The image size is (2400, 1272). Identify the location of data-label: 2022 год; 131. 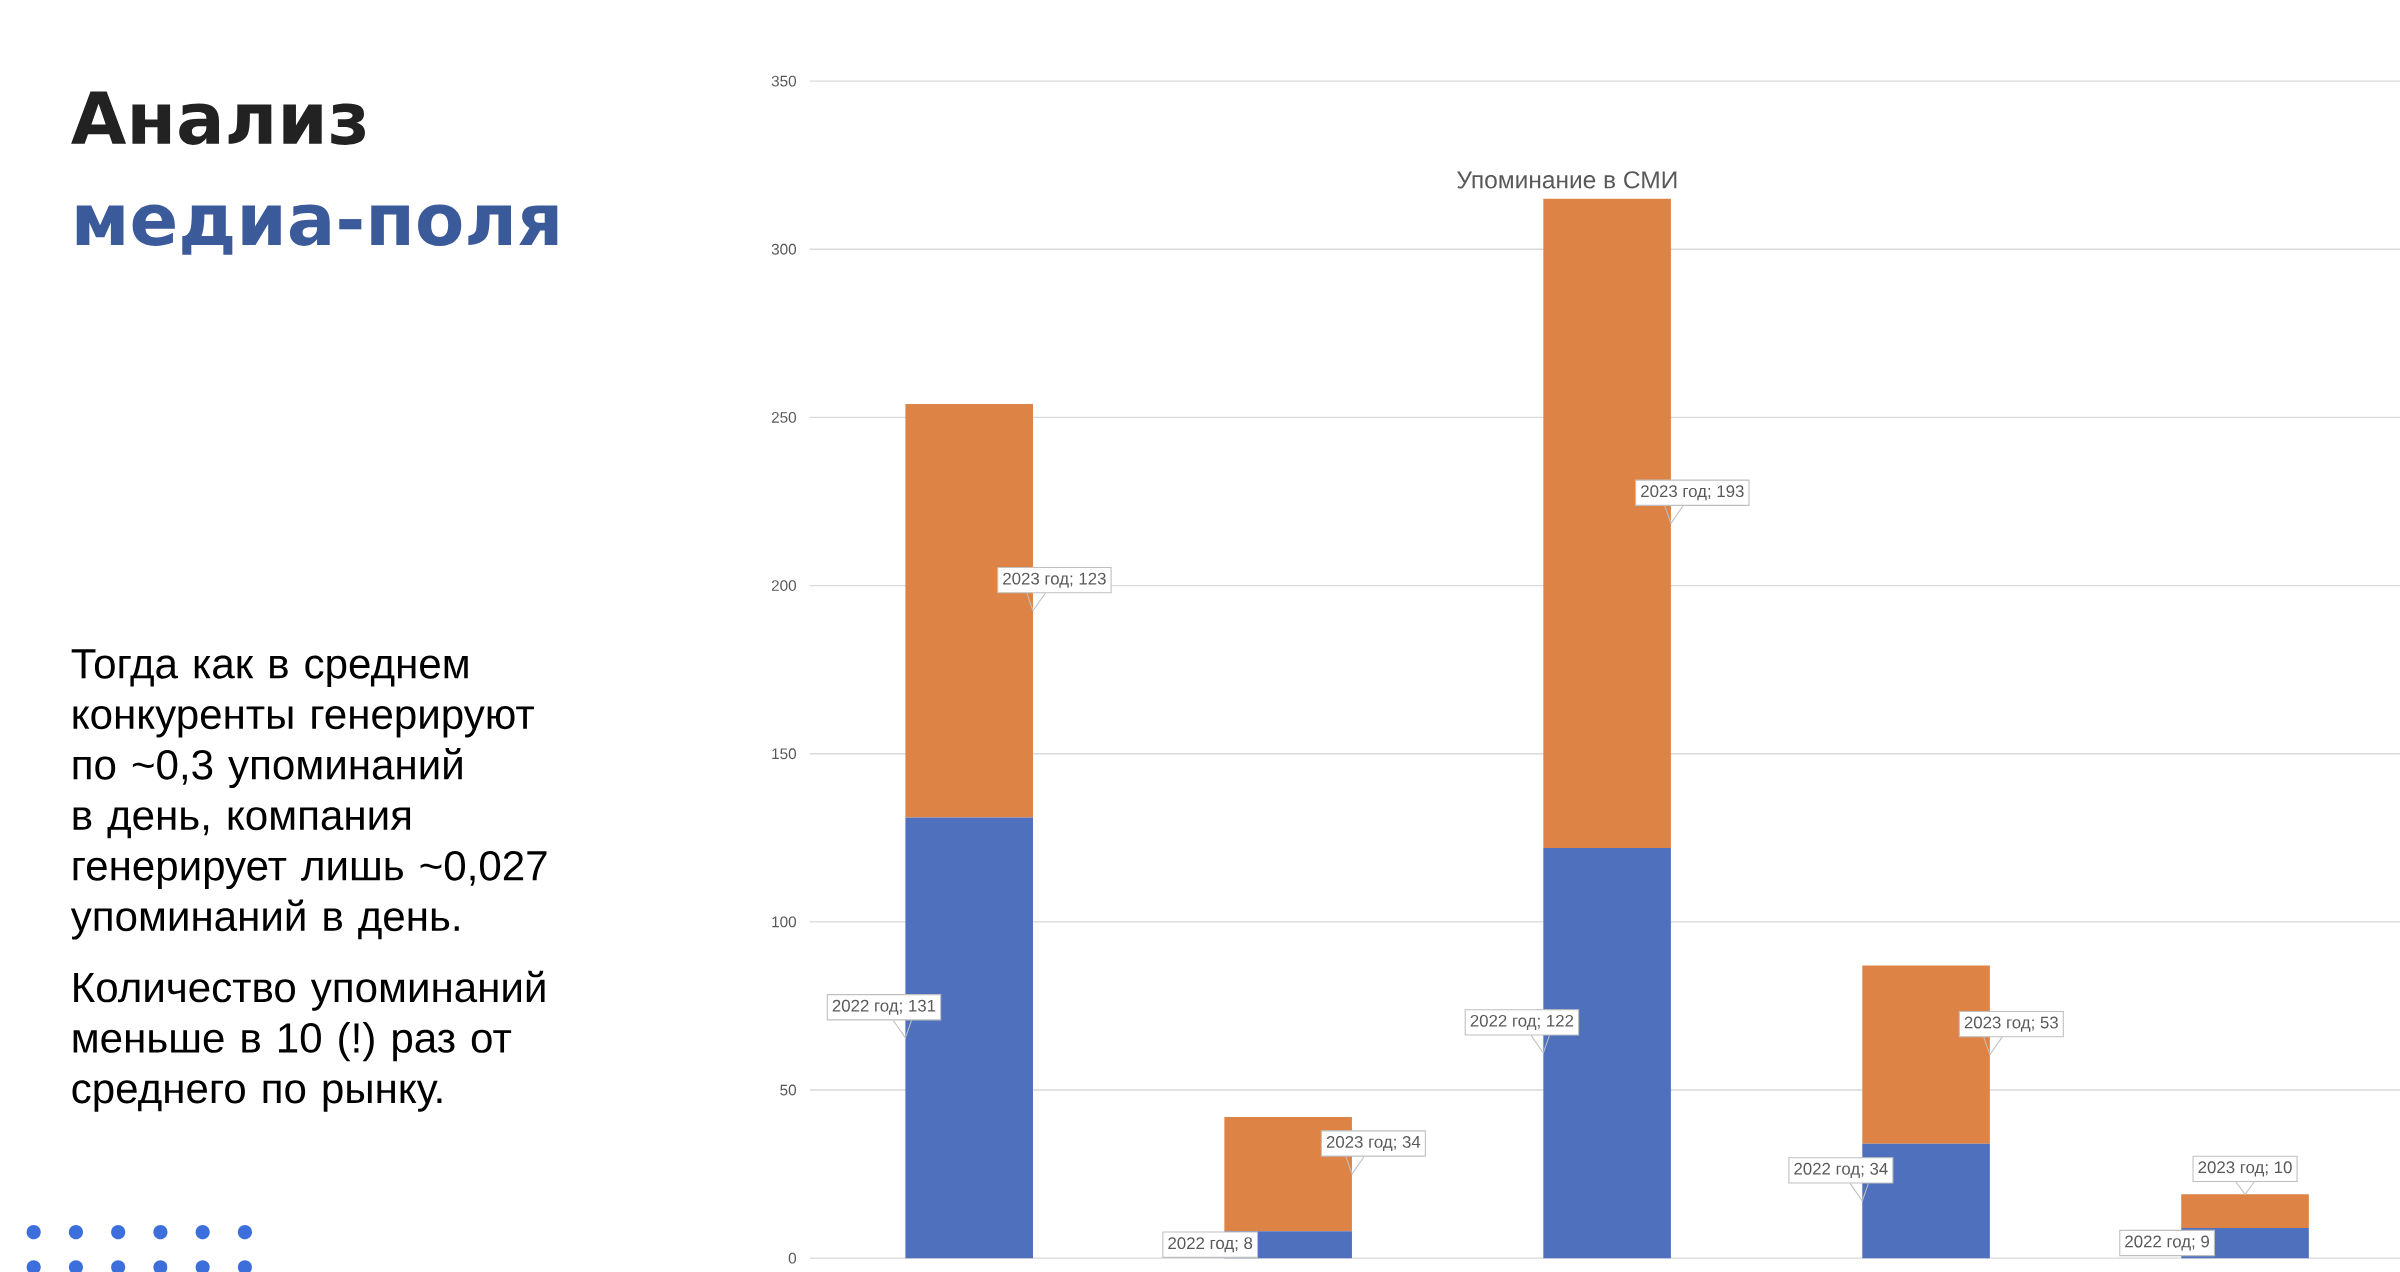
(884, 1007).